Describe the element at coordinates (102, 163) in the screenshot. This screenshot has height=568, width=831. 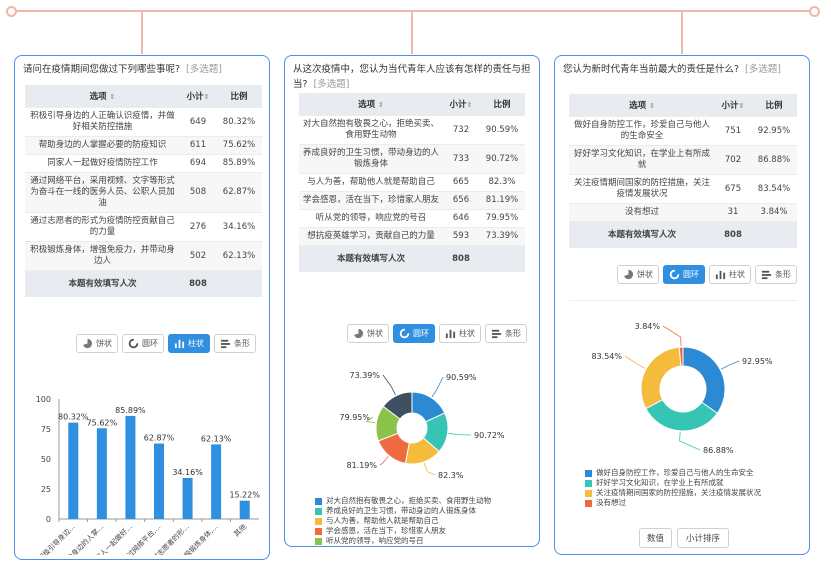
I see `option-cell: 同家人一起做好疫情防控工作` at that location.